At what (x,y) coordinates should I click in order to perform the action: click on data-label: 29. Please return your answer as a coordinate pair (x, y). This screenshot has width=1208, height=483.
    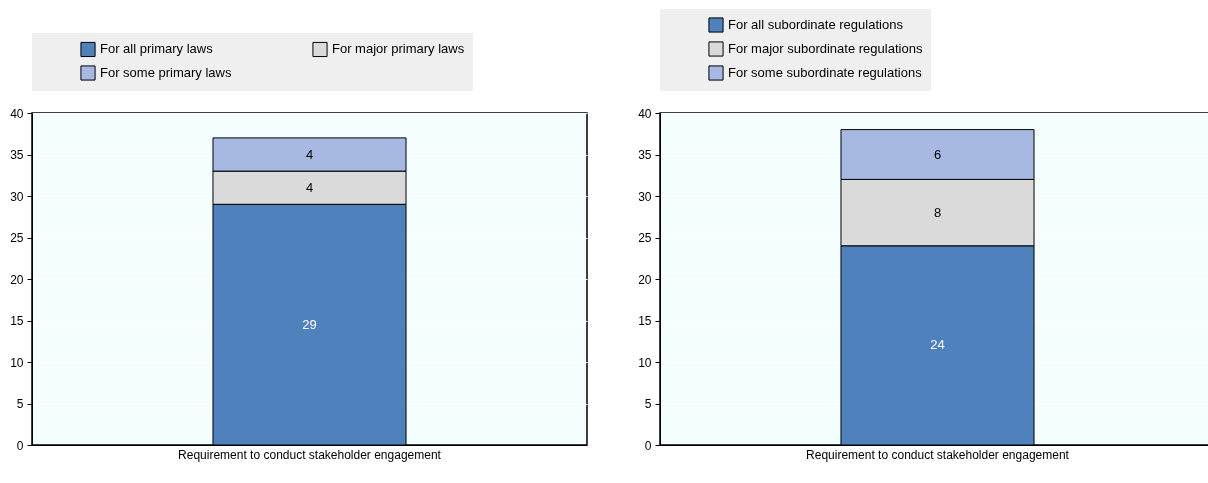
    Looking at the image, I should click on (309, 324).